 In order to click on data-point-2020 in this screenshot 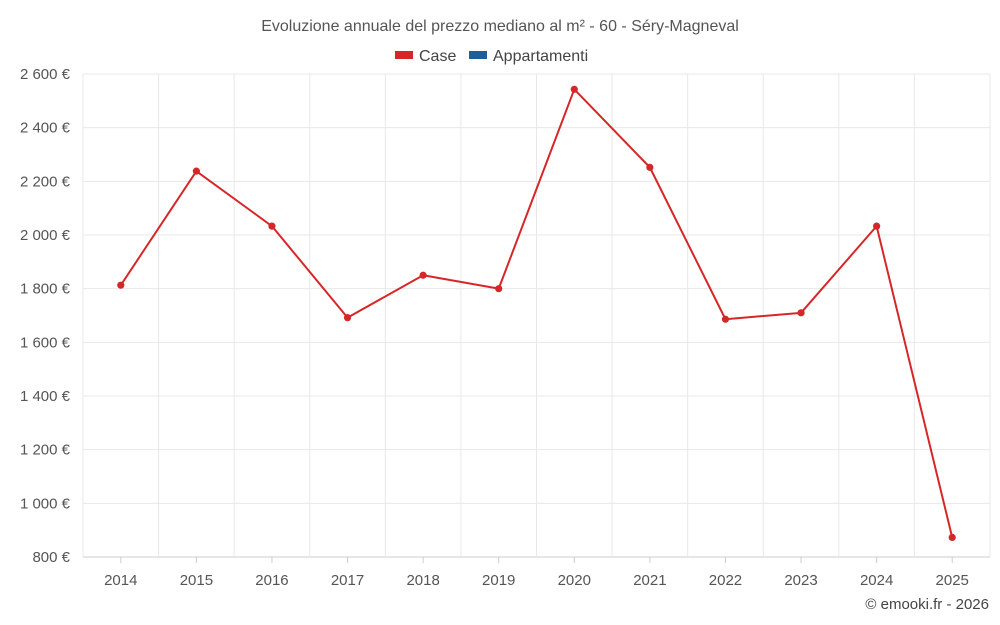, I will do `click(574, 89)`.